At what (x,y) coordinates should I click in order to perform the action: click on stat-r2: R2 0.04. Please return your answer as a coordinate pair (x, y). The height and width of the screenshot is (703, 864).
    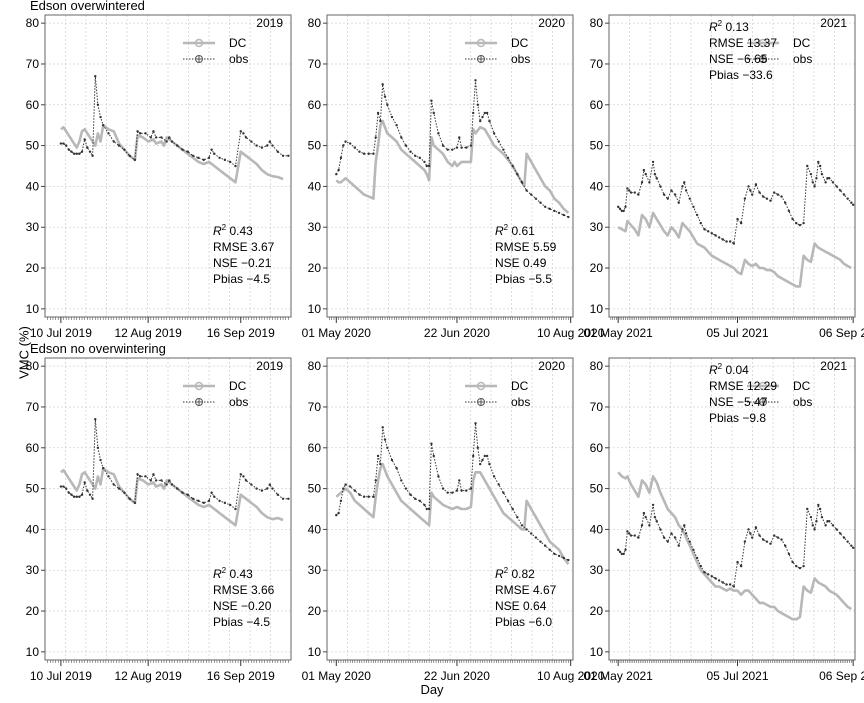
    Looking at the image, I should click on (729, 369).